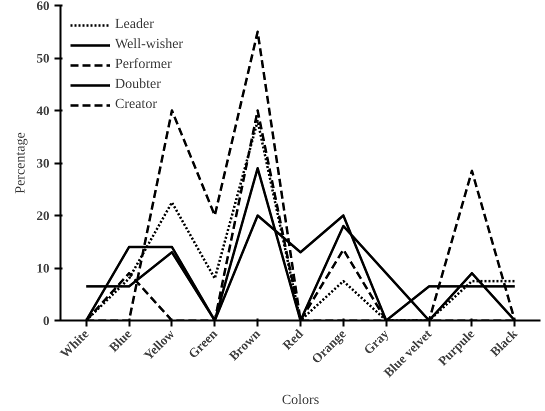 The height and width of the screenshot is (411, 545). Describe the element at coordinates (134, 25) in the screenshot. I see `legend-label: Leader` at that location.